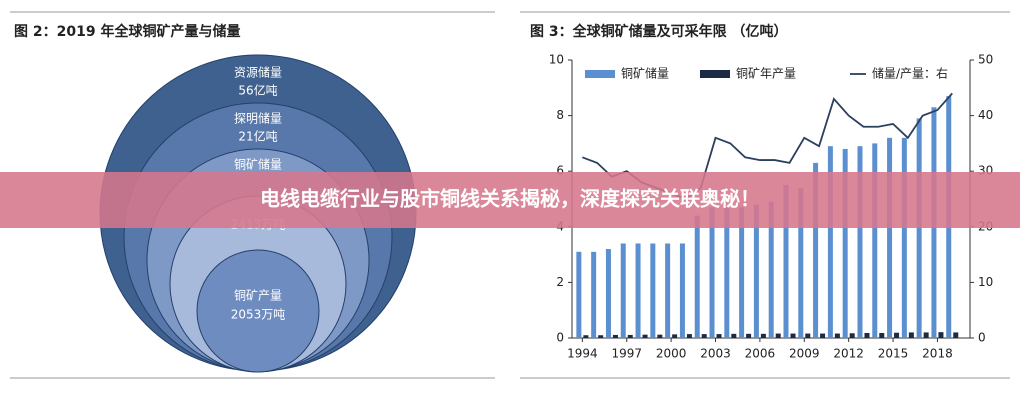 The width and height of the screenshot is (1020, 400). Describe the element at coordinates (766, 73) in the screenshot. I see `legend-label: 铜矿年产量` at that location.